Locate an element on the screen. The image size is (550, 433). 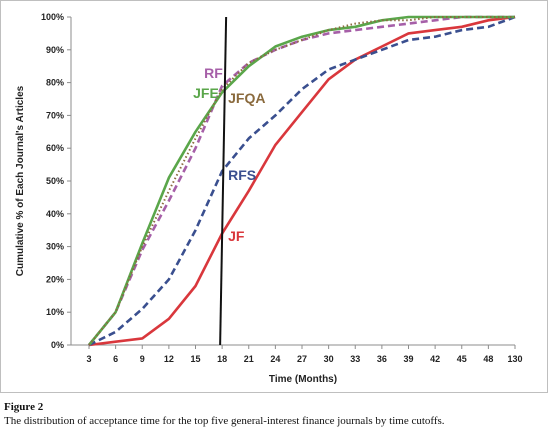
y-tick-label: 0% is located at coordinates (57, 345).